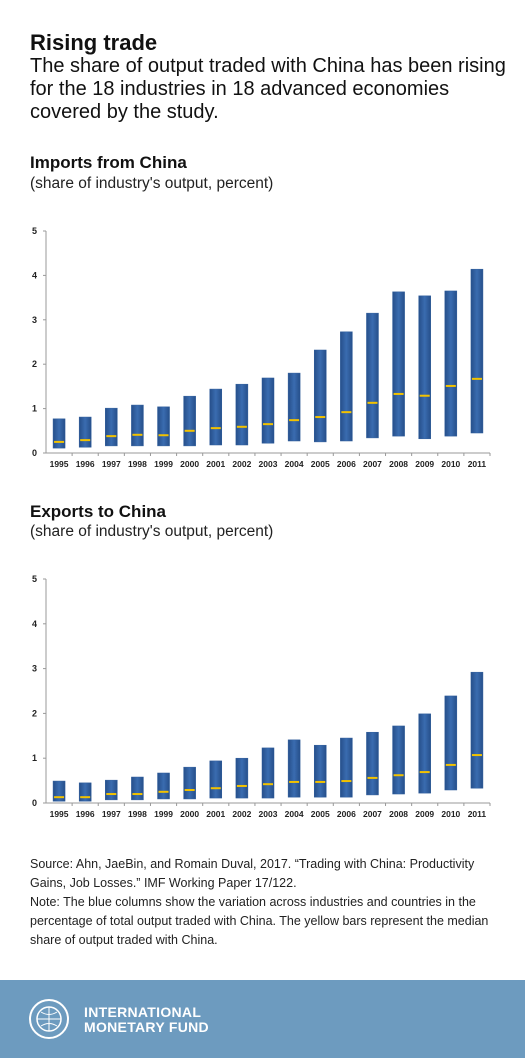 The height and width of the screenshot is (1058, 525). I want to click on x-tick-label: 2001, so click(215, 464).